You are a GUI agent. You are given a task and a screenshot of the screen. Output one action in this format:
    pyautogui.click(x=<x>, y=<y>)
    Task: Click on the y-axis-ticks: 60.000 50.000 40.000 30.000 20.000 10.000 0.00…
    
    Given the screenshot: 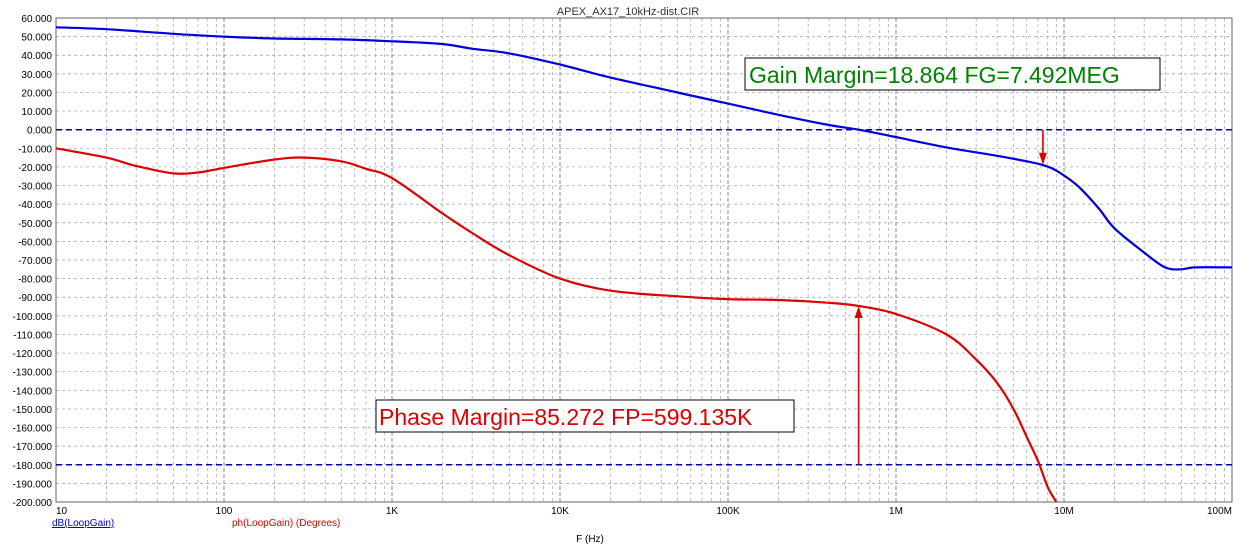 What is the action you would take?
    pyautogui.click(x=33, y=261)
    